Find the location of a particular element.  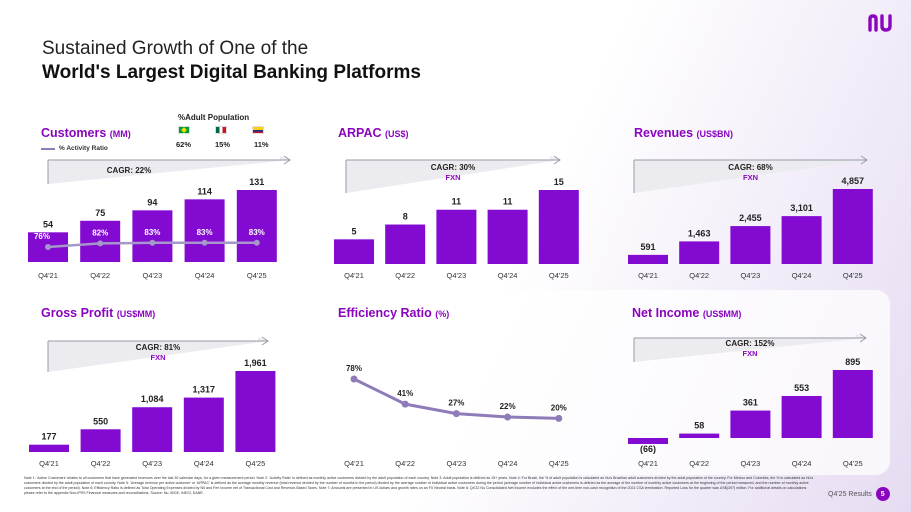

revenues-cagr-band is located at coordinates (750, 174).